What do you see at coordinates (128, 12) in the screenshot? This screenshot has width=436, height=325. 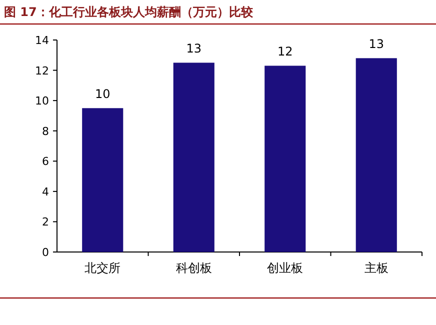 I see `title: 图 17：化工行业各板块人均薪酬（万元）比较` at bounding box center [128, 12].